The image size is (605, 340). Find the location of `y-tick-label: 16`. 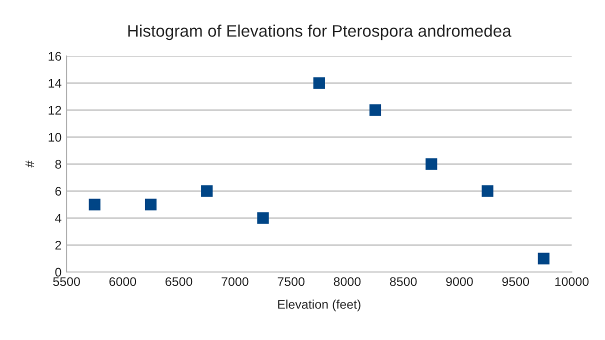

y-tick-label: 16 is located at coordinates (55, 56).